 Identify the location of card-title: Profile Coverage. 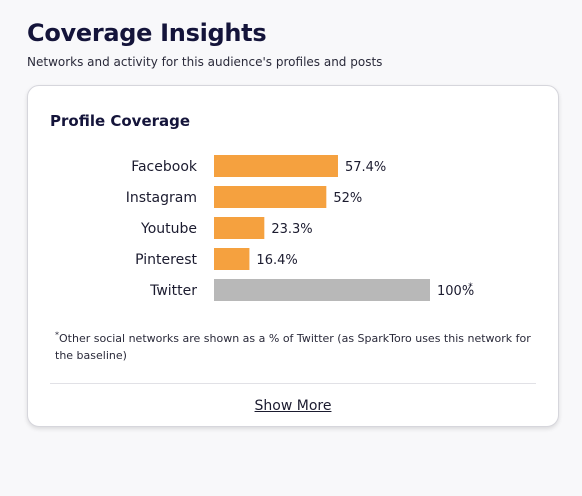
(120, 121).